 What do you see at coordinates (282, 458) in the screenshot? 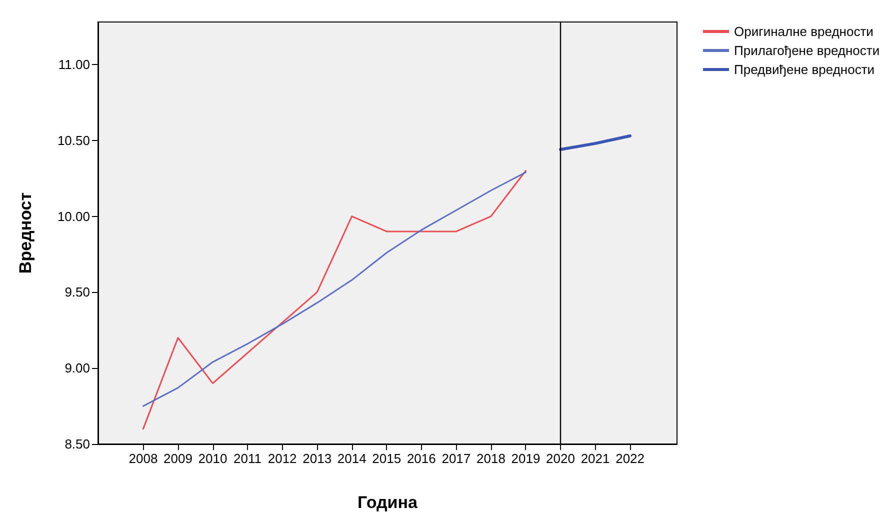
I see `x-tick-label: 2012` at bounding box center [282, 458].